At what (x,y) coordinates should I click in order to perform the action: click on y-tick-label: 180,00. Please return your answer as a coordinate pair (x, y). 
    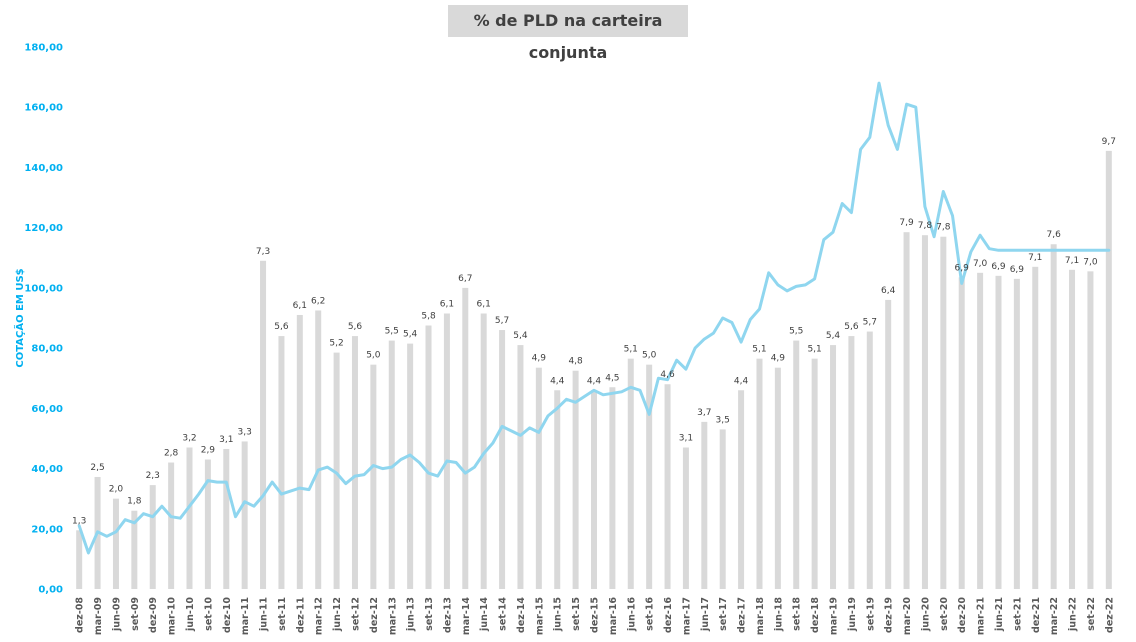
    Looking at the image, I should click on (43, 48).